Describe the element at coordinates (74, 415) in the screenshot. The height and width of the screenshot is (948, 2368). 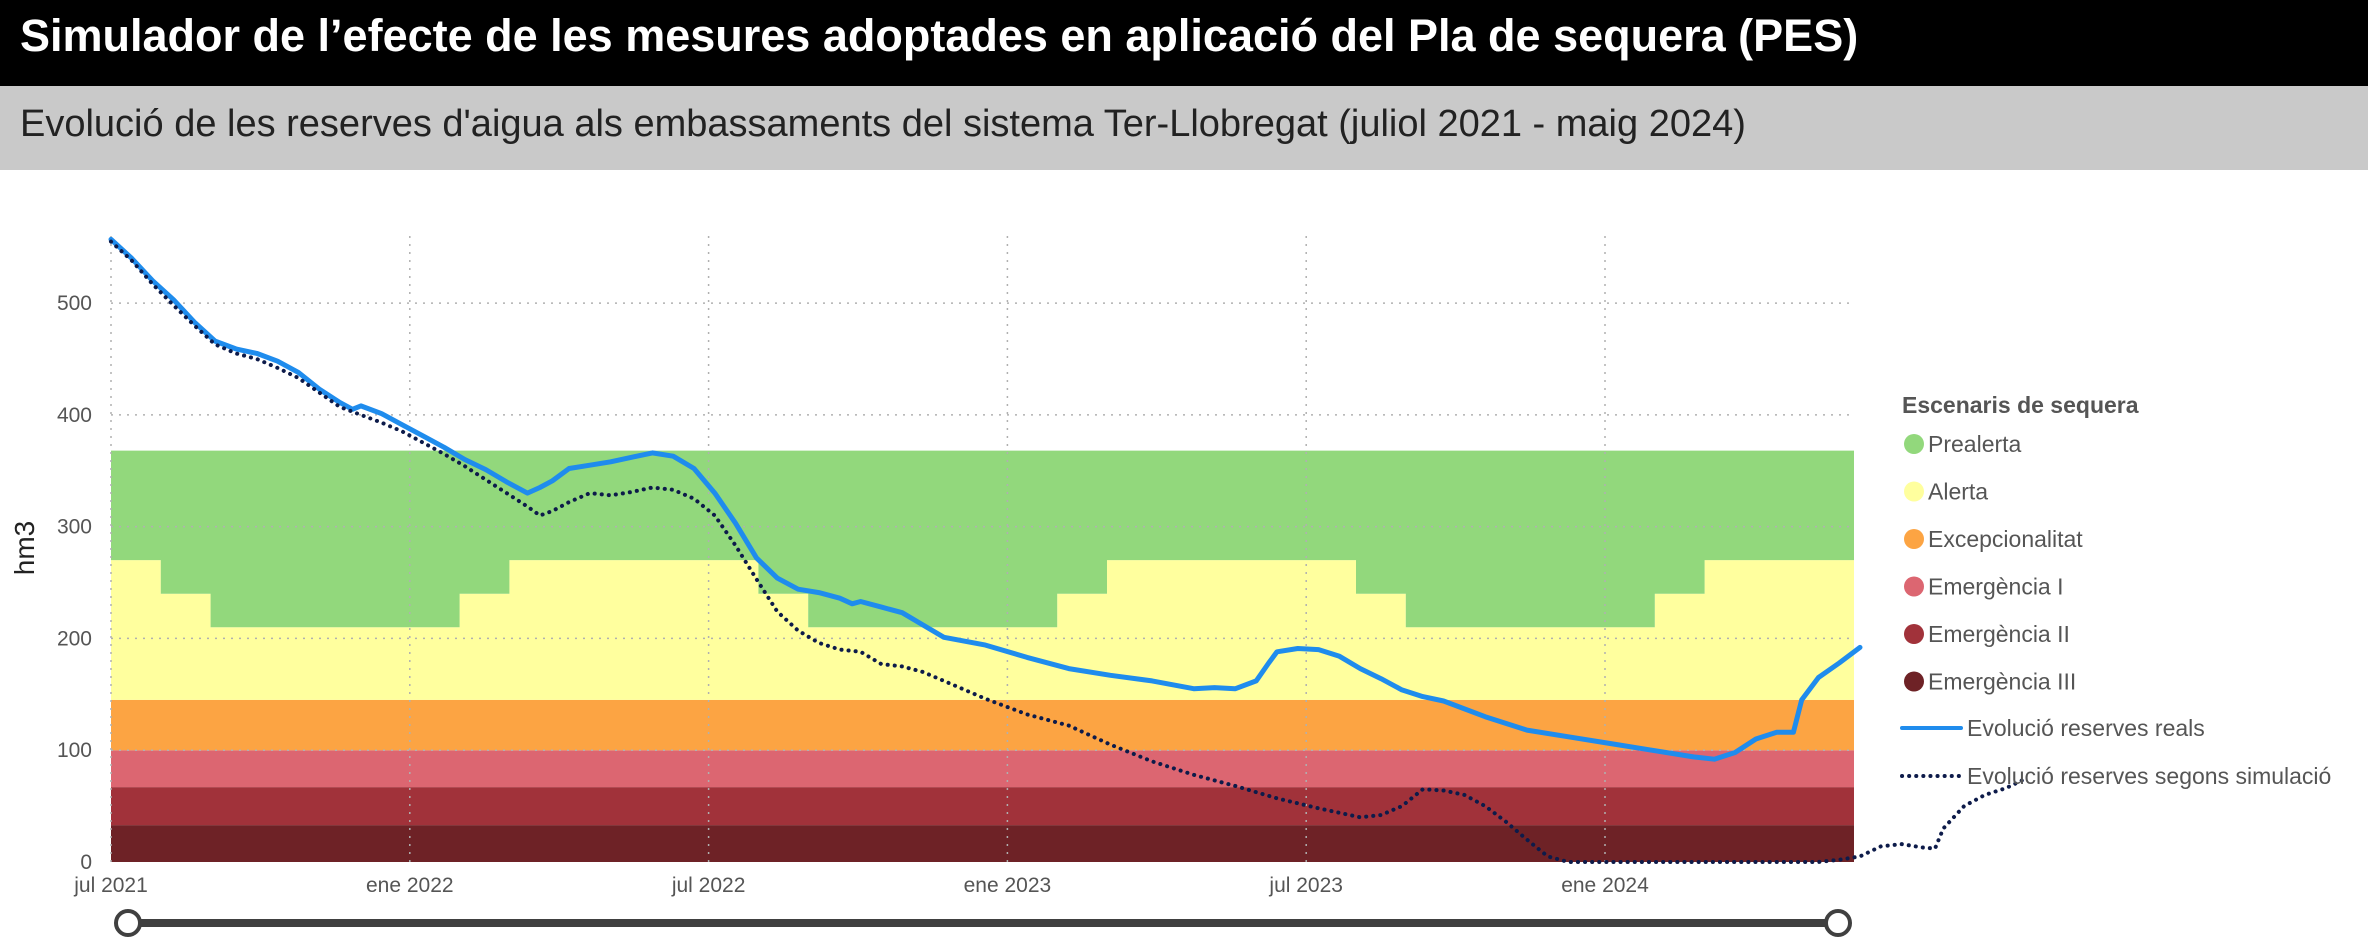
I see `y-tick-label: 400` at that location.